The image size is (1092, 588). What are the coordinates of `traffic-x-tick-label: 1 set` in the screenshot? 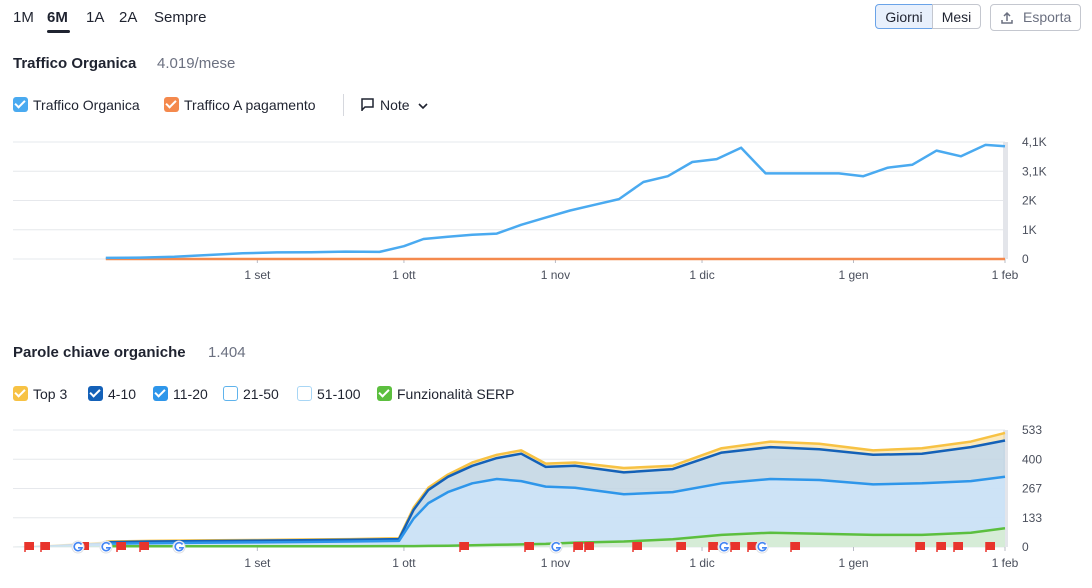 It's located at (257, 275).